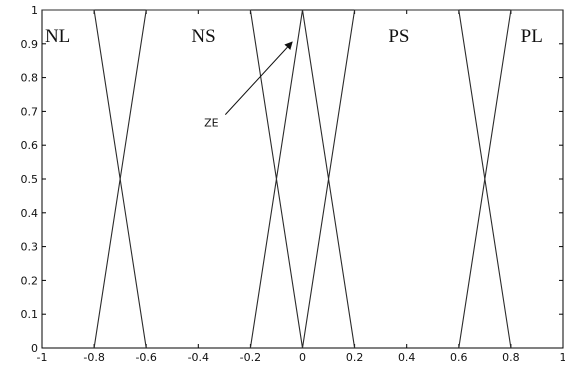 The image size is (565, 365). What do you see at coordinates (30, 280) in the screenshot?
I see `y-tick-label: 0.2` at bounding box center [30, 280].